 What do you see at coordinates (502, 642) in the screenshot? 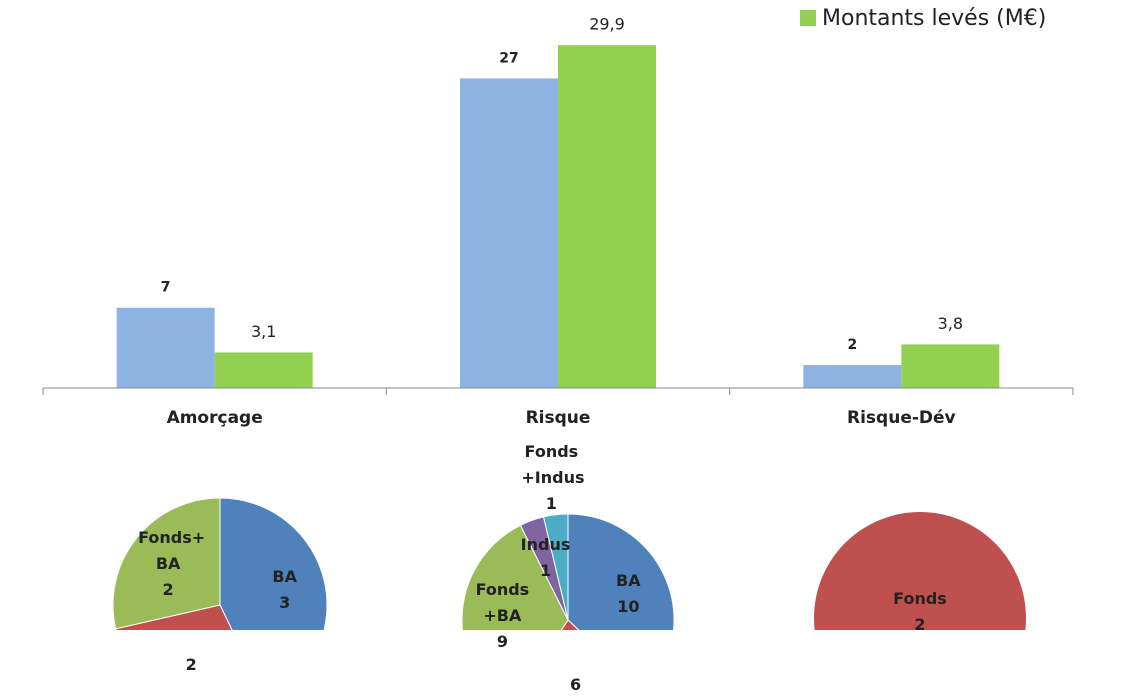
I see `pie-value: 9` at bounding box center [502, 642].